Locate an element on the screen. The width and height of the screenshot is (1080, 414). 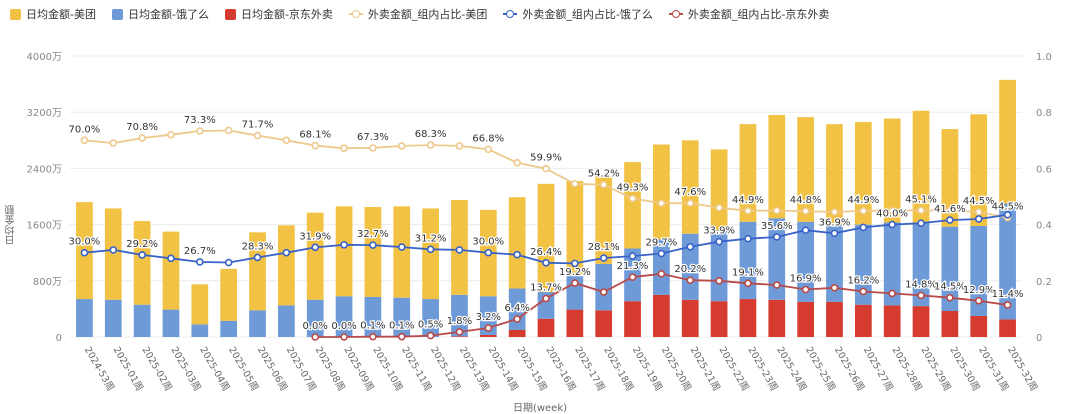
data-label: 0.5% is located at coordinates (430, 325).